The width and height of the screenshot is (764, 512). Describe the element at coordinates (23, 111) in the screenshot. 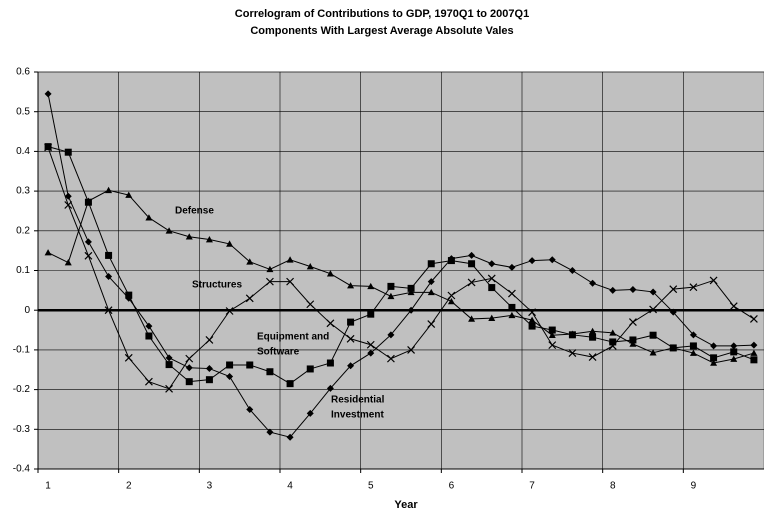

I see `y-tick-label: 0.5` at that location.